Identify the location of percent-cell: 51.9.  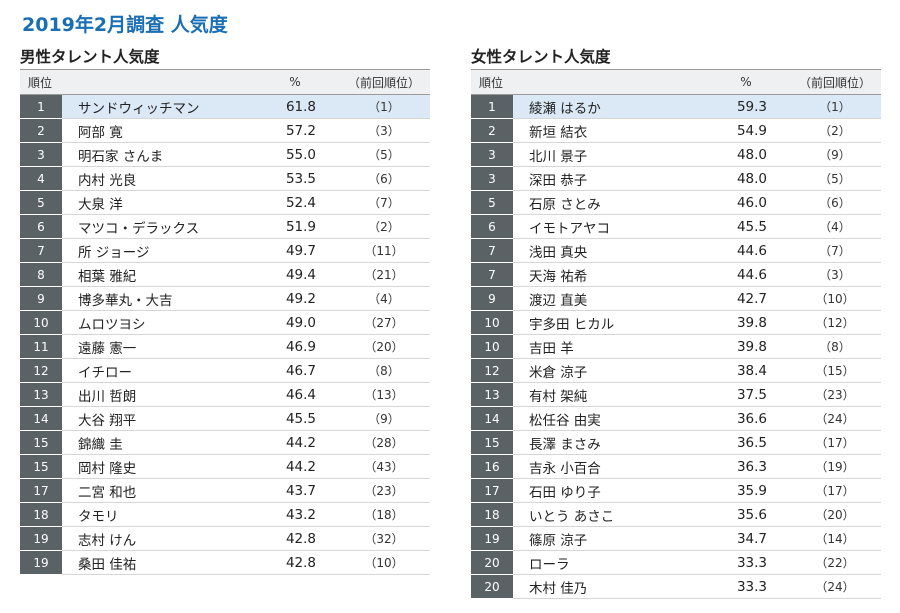
(295, 226).